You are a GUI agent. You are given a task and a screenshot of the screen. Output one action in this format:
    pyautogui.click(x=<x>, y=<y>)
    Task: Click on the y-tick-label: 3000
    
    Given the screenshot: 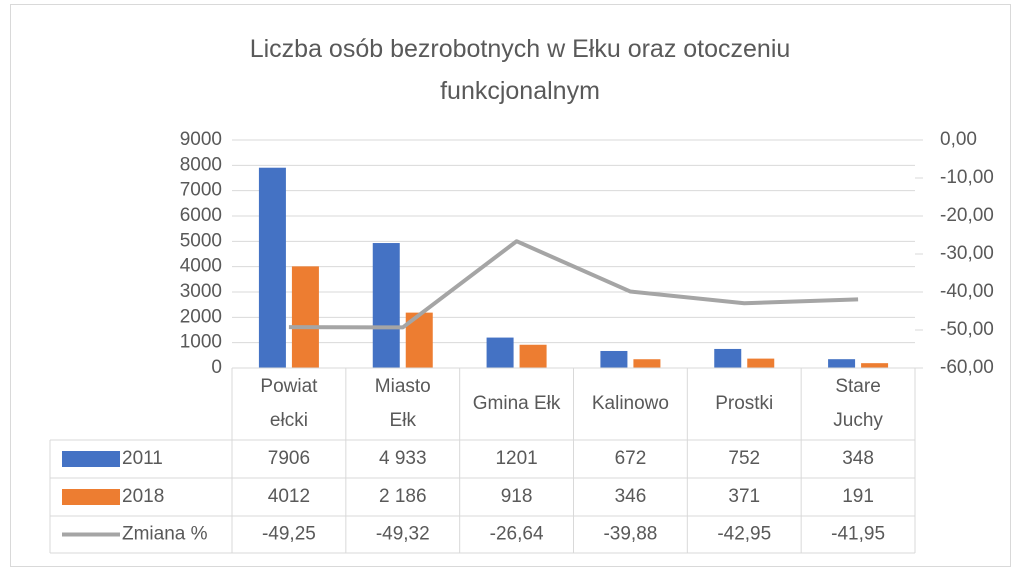 What is the action you would take?
    pyautogui.click(x=201, y=291)
    